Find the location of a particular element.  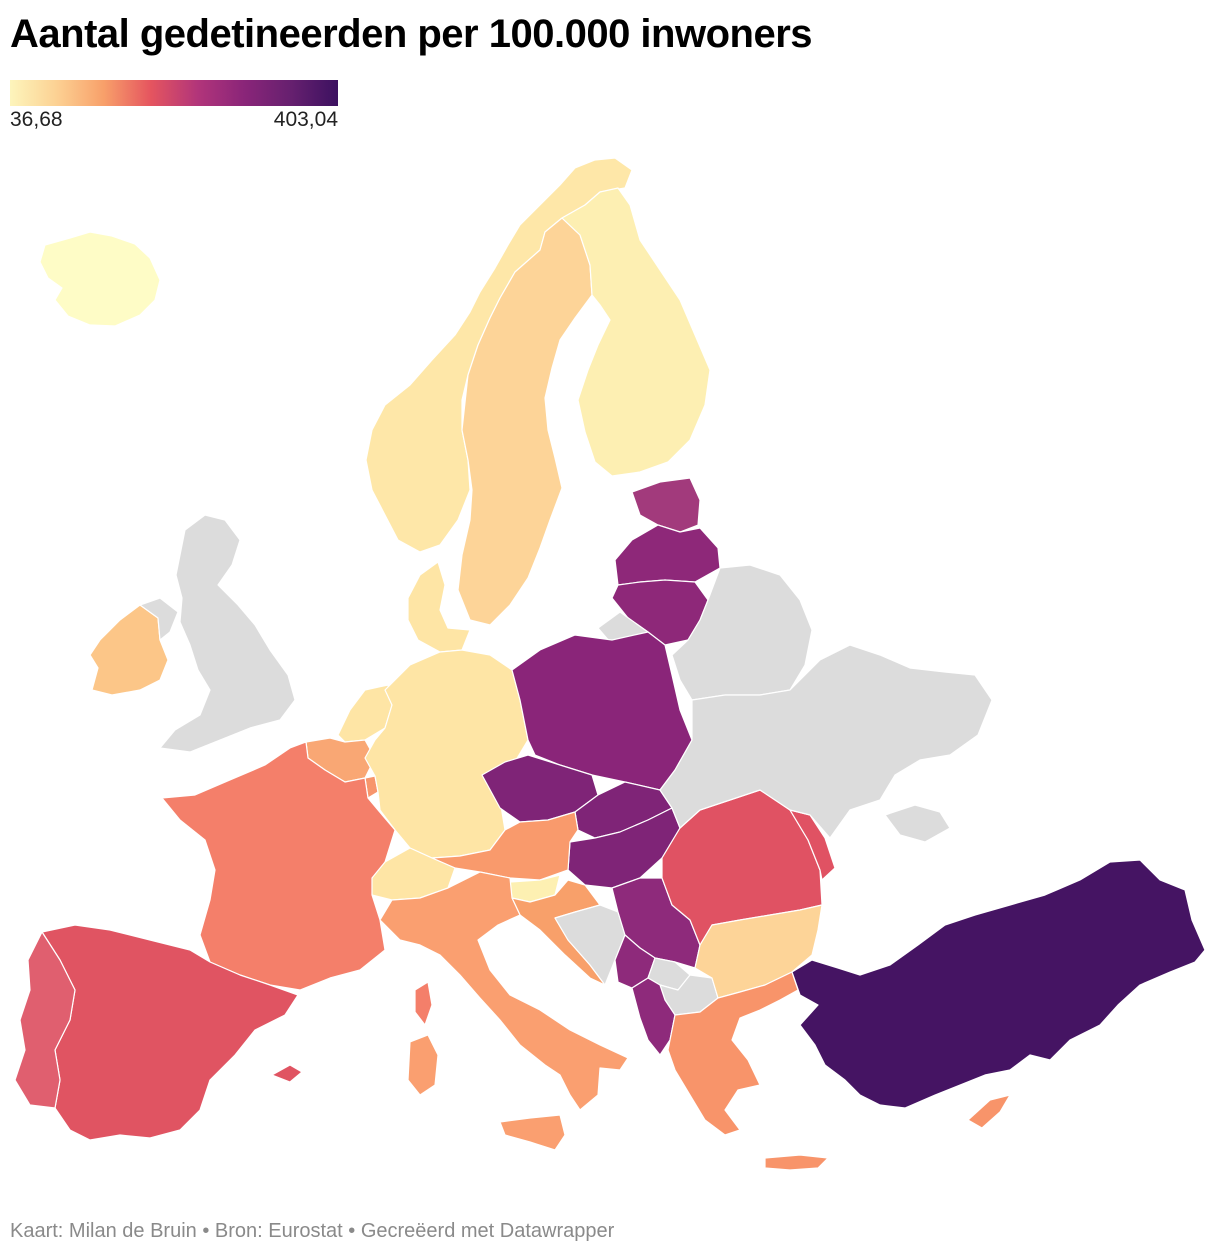

legend-labels: 36,68 403,04 is located at coordinates (174, 120).